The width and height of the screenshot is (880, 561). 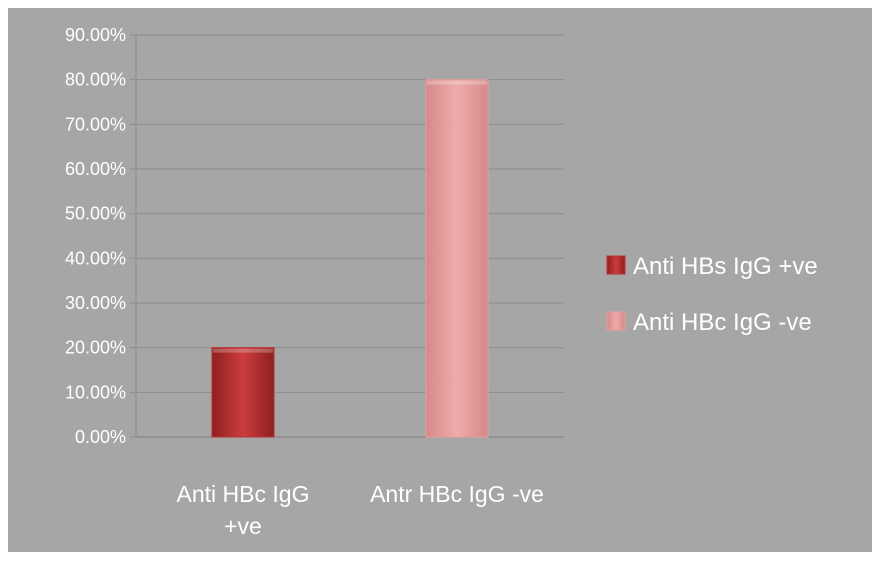 What do you see at coordinates (712, 294) in the screenshot?
I see `legend: Anti HBs IgG +ve Anti HBc IgG -ve` at bounding box center [712, 294].